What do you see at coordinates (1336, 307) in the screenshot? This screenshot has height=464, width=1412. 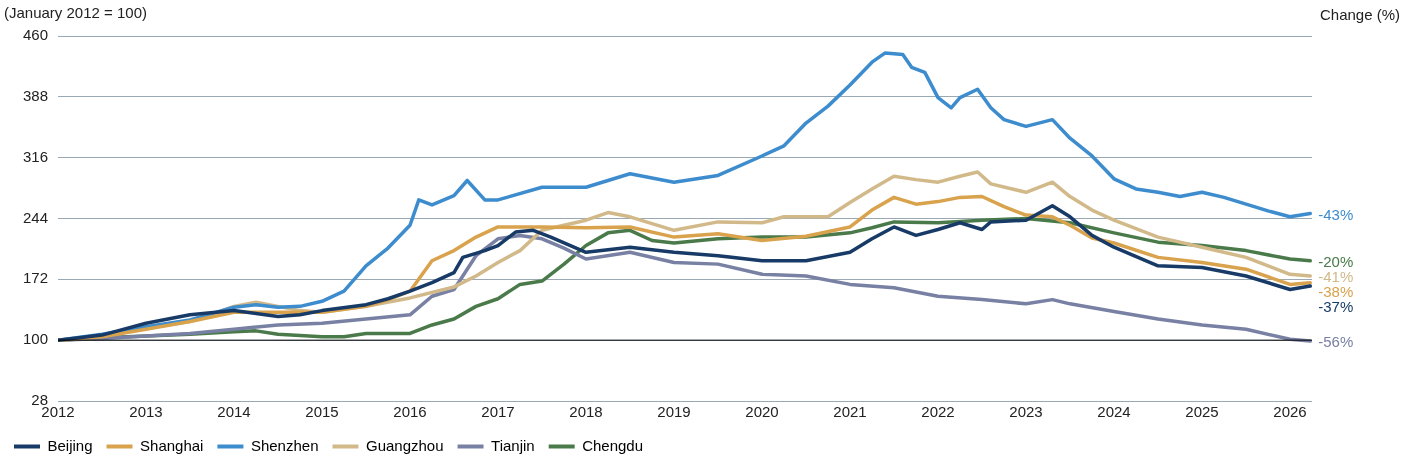 I see `text: -37%` at bounding box center [1336, 307].